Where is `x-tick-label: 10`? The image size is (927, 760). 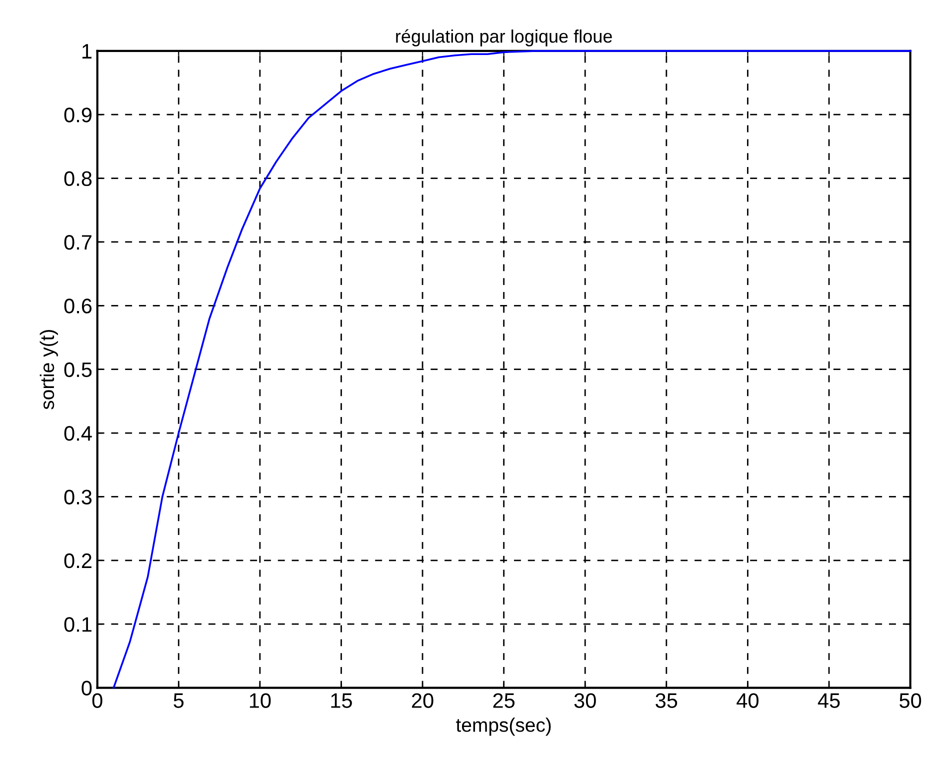 x-tick-label: 10 is located at coordinates (260, 700).